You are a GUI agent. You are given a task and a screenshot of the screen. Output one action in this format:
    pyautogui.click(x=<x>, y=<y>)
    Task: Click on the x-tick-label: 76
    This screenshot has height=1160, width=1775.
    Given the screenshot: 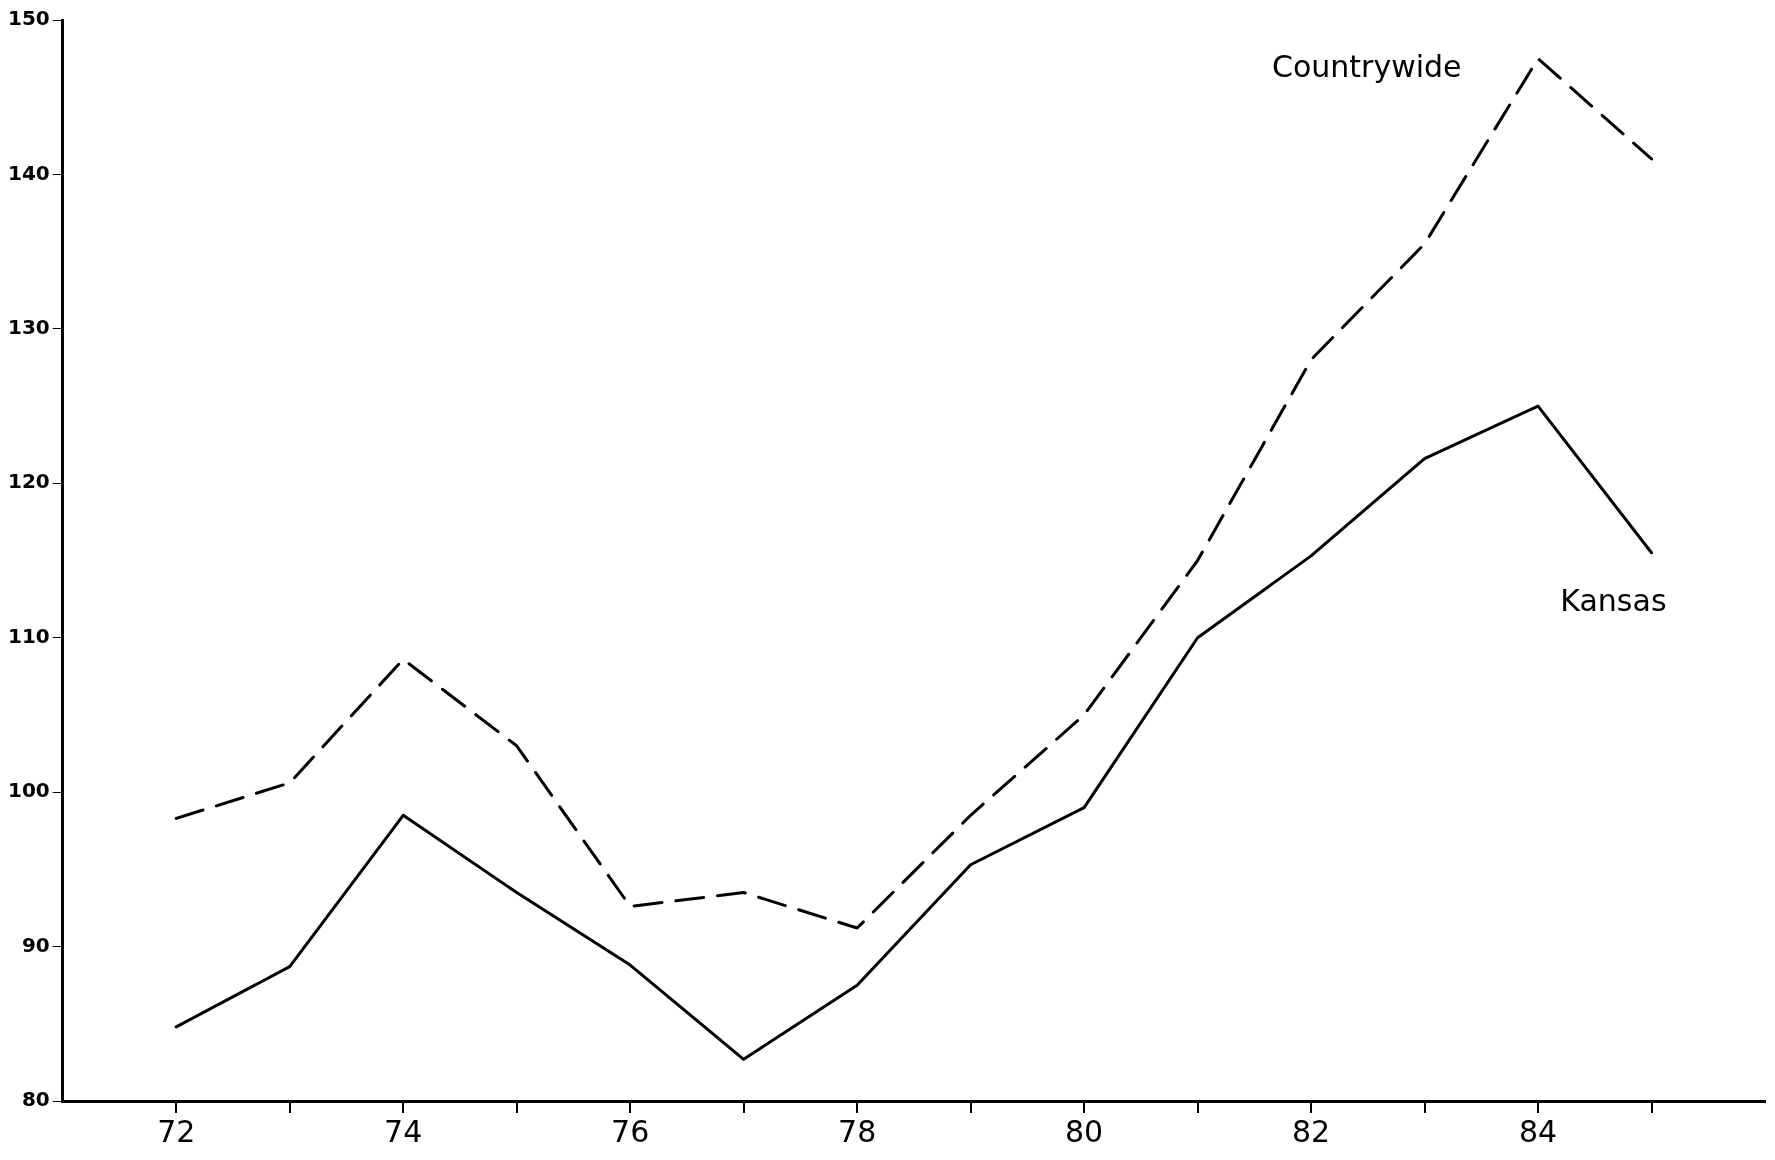 What is the action you would take?
    pyautogui.click(x=630, y=1131)
    